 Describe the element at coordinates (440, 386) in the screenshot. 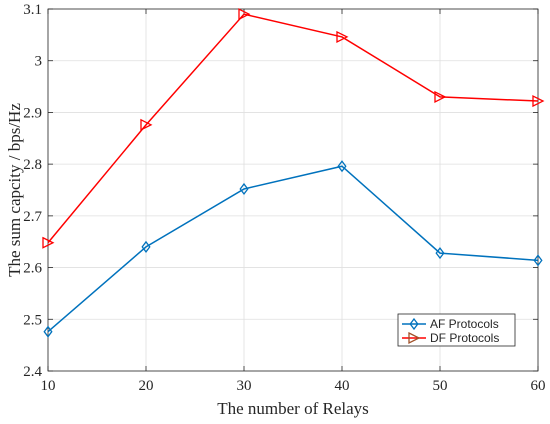

I see `x-tick-label-4: 50` at that location.